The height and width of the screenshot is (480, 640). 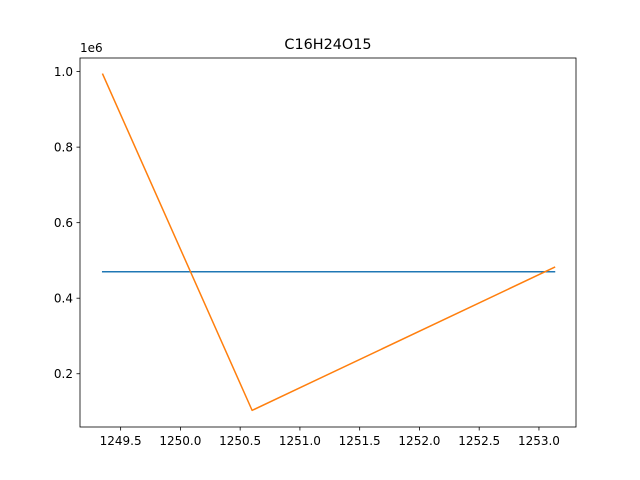 I want to click on x-tick-label: 1252.5, so click(x=479, y=441).